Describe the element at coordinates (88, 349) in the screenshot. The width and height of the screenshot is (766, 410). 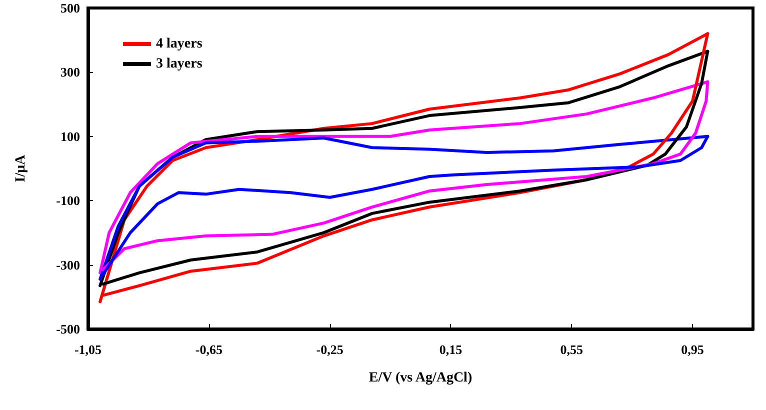
I see `x-tick-label: -1,05` at that location.